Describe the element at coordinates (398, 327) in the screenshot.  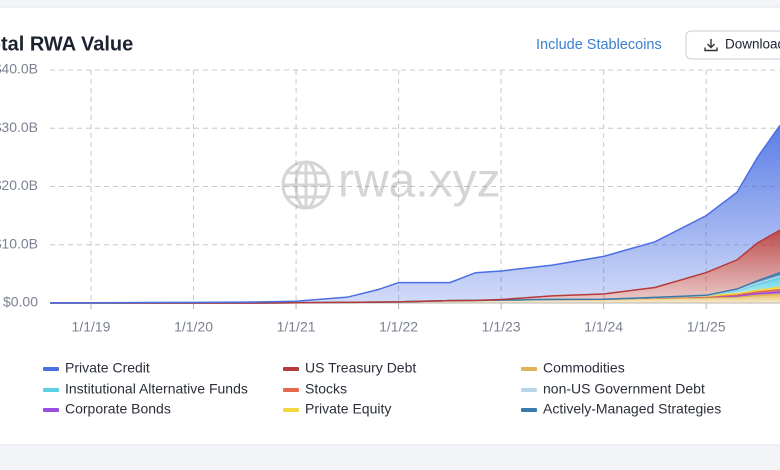
I see `x-tick-label: 1/1/22` at that location.